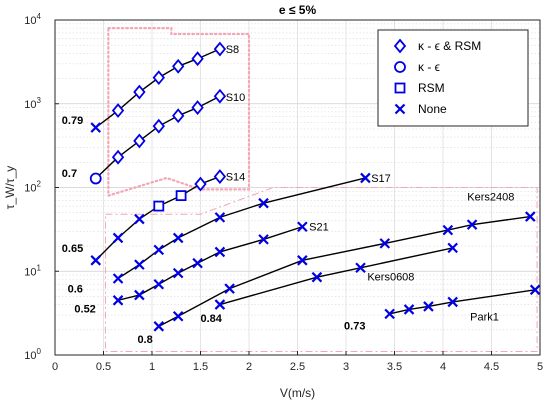 The height and width of the screenshot is (408, 550). What do you see at coordinates (354, 327) in the screenshot?
I see `annotation-label: 0.73` at bounding box center [354, 327].